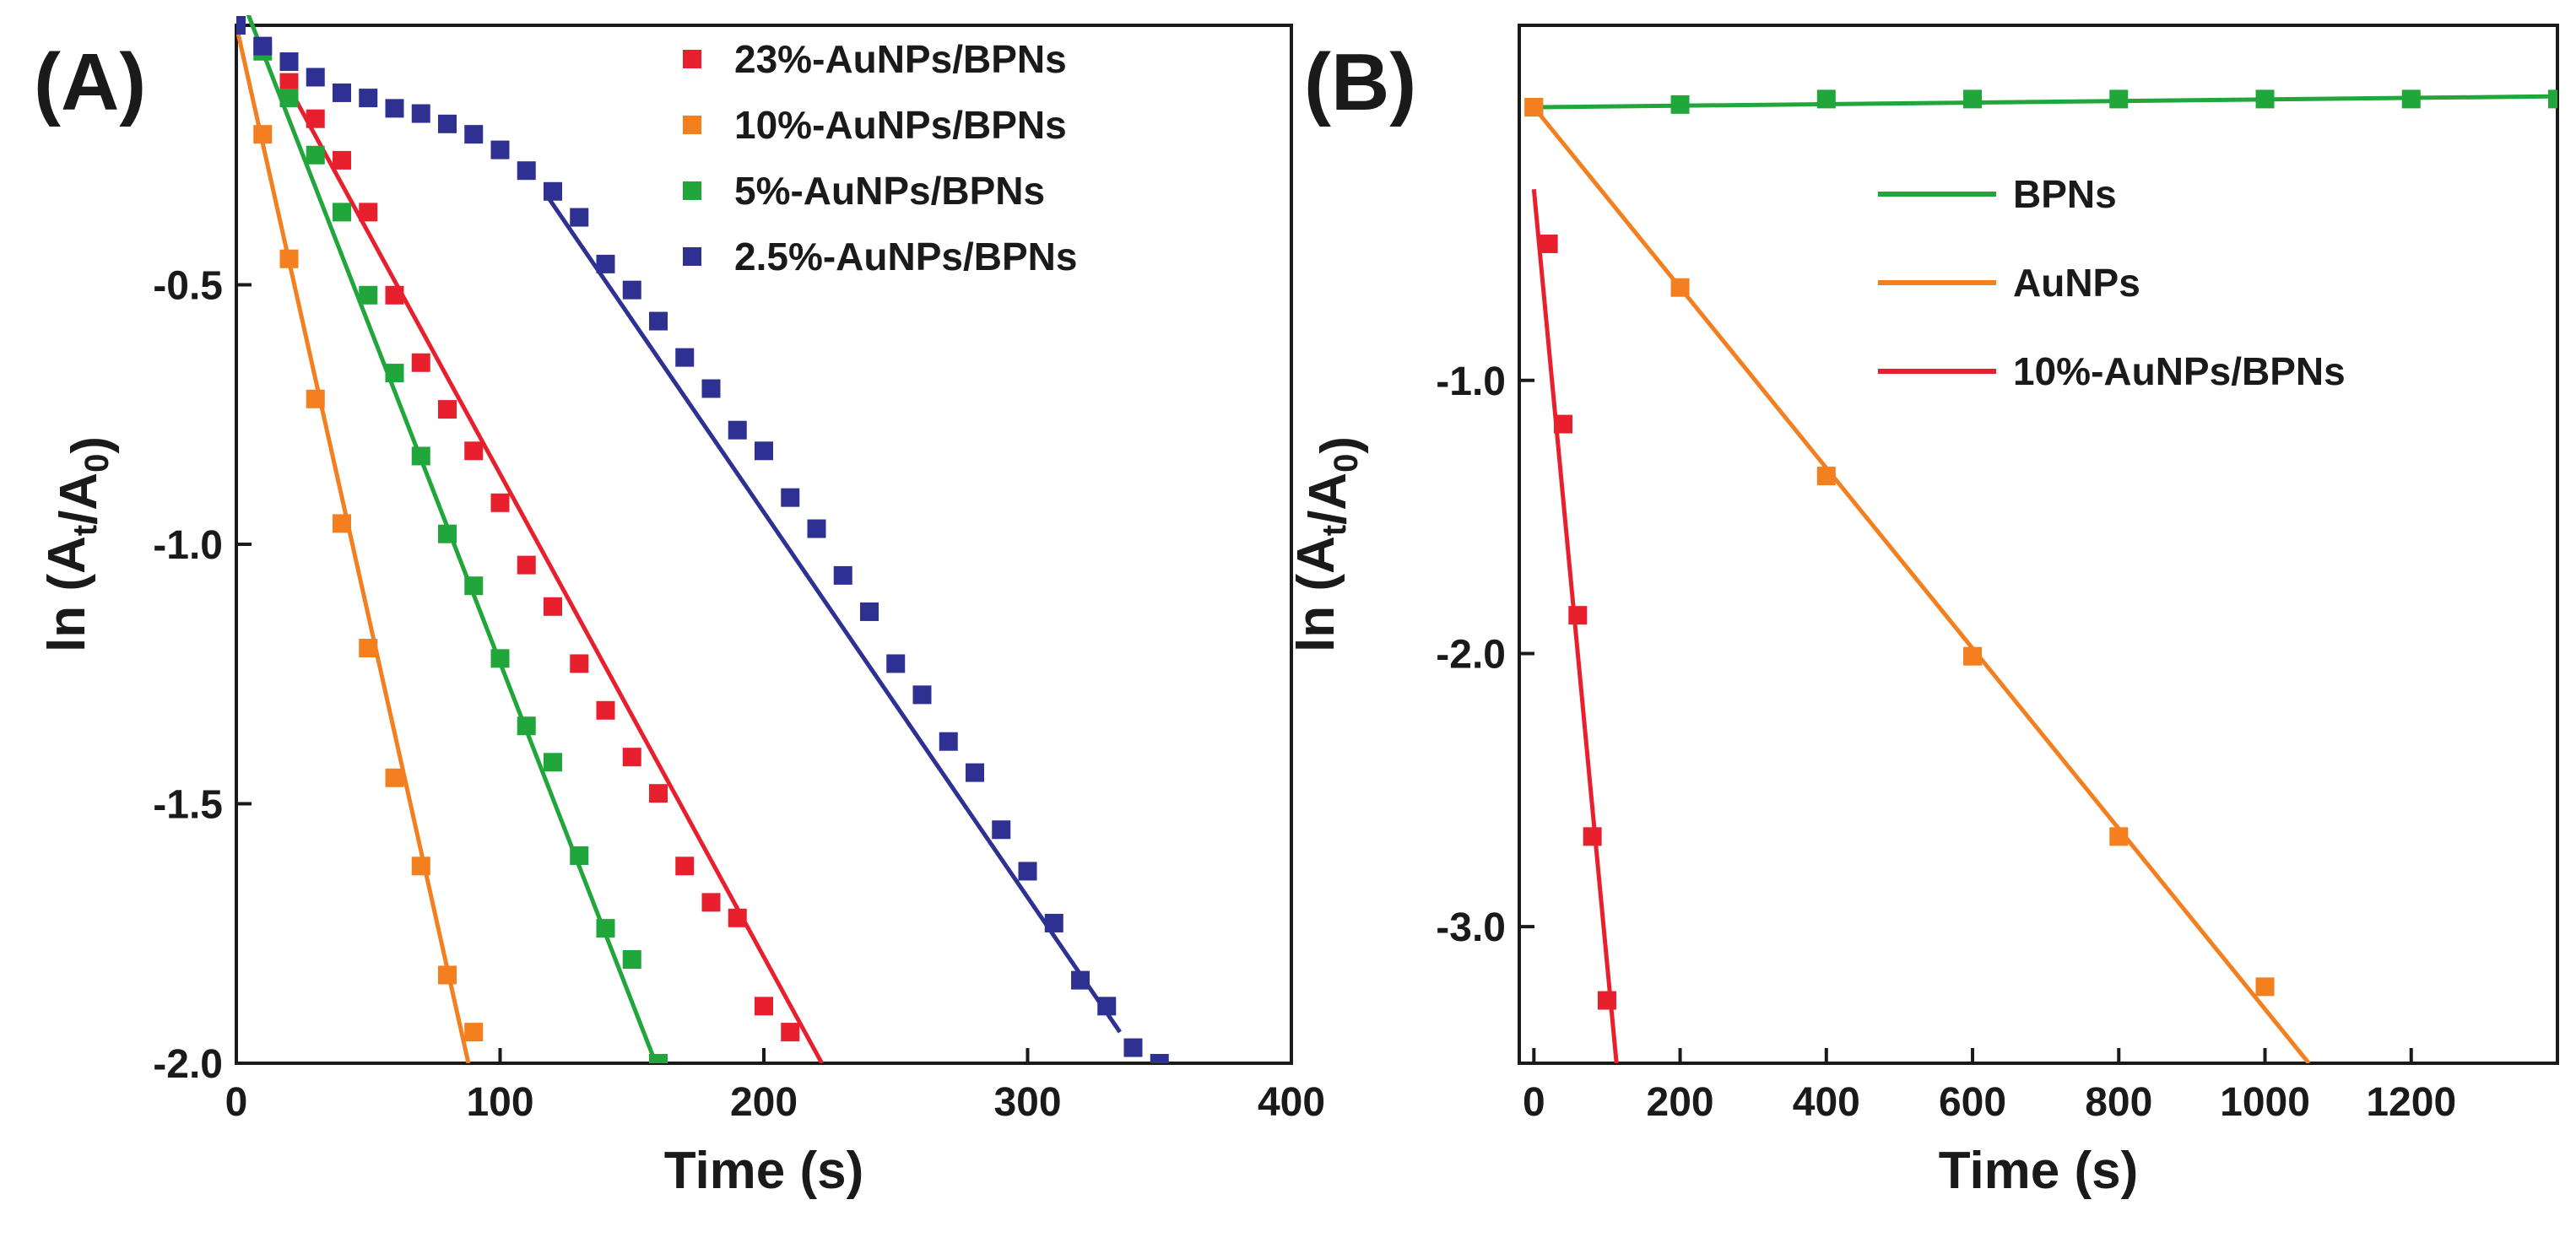  What do you see at coordinates (1973, 1102) in the screenshot?
I see `x-tick-label: 600` at bounding box center [1973, 1102].